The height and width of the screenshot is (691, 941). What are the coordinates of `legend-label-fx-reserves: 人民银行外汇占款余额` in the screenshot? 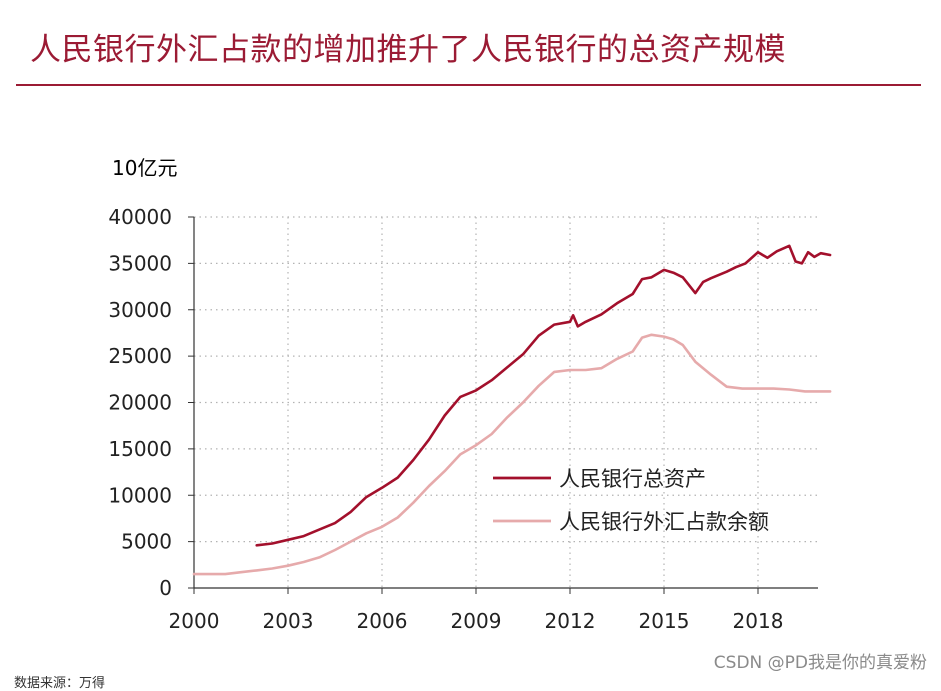 It's located at (664, 522).